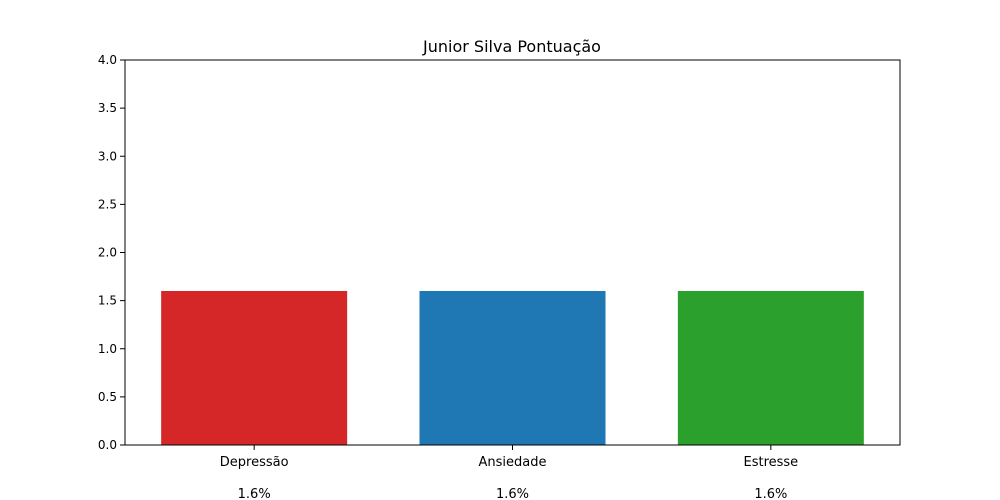 This screenshot has width=1000, height=500. What do you see at coordinates (107, 397) in the screenshot?
I see `y-tick-label: 0.5` at bounding box center [107, 397].